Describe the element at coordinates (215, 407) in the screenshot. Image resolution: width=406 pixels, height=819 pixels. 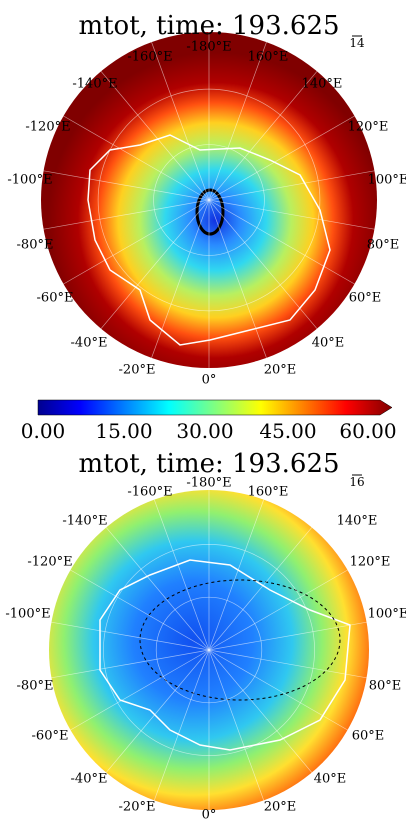
I see `colorbar` at that location.